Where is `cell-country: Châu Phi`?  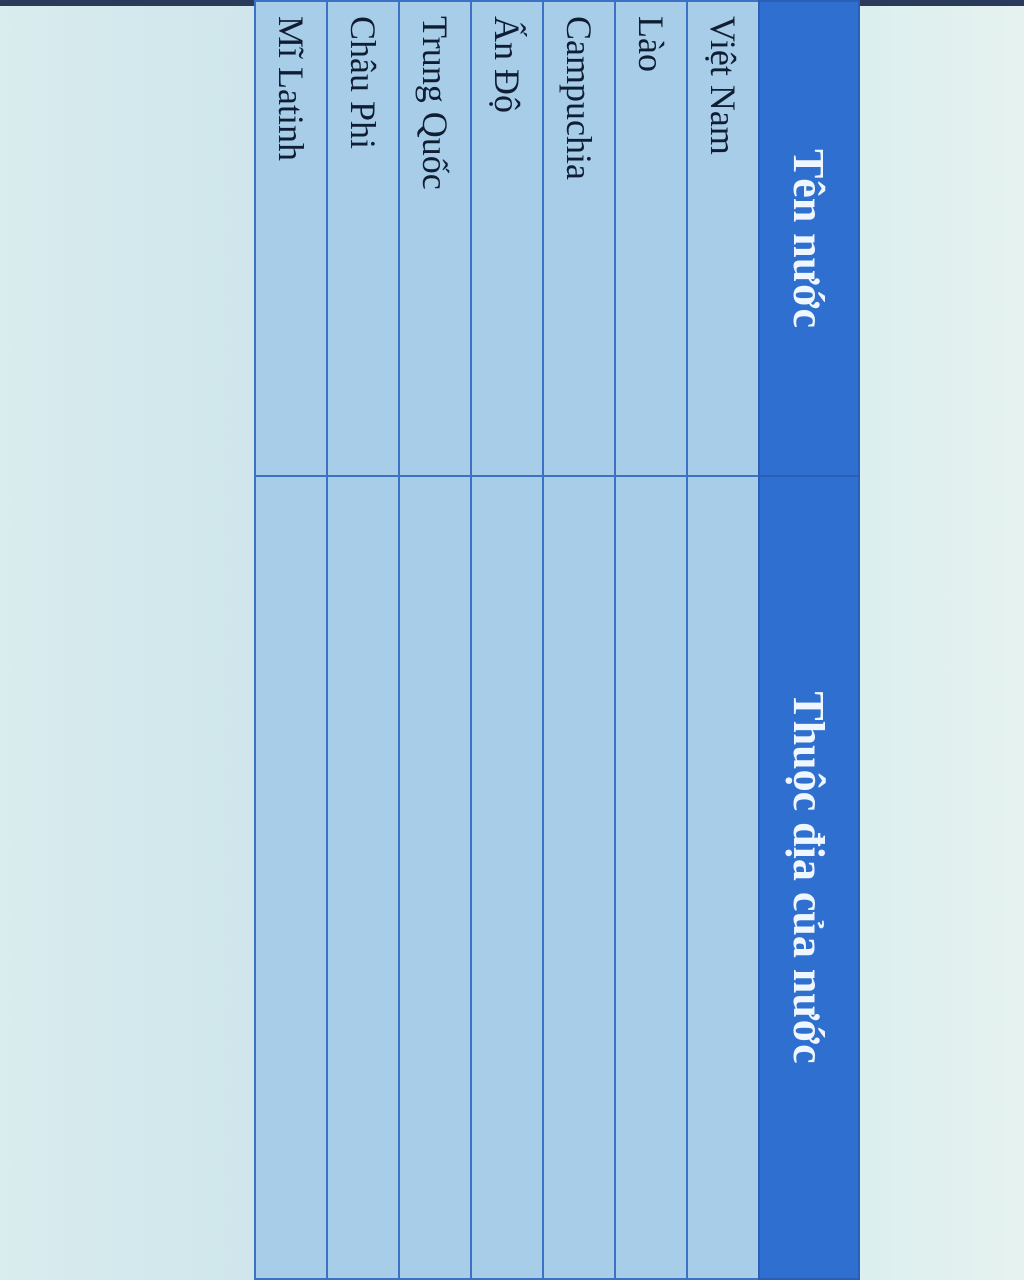
cell-country: Châu Phi is located at coordinates (363, 238).